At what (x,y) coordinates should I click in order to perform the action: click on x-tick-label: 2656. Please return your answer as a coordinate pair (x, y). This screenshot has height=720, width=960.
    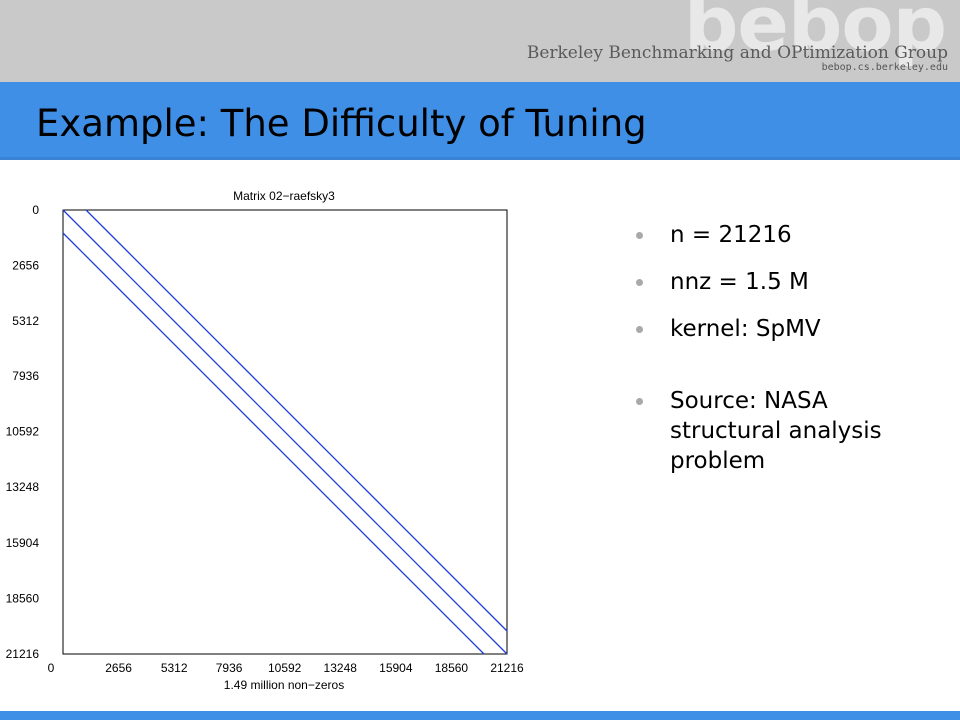
    Looking at the image, I should click on (118, 668).